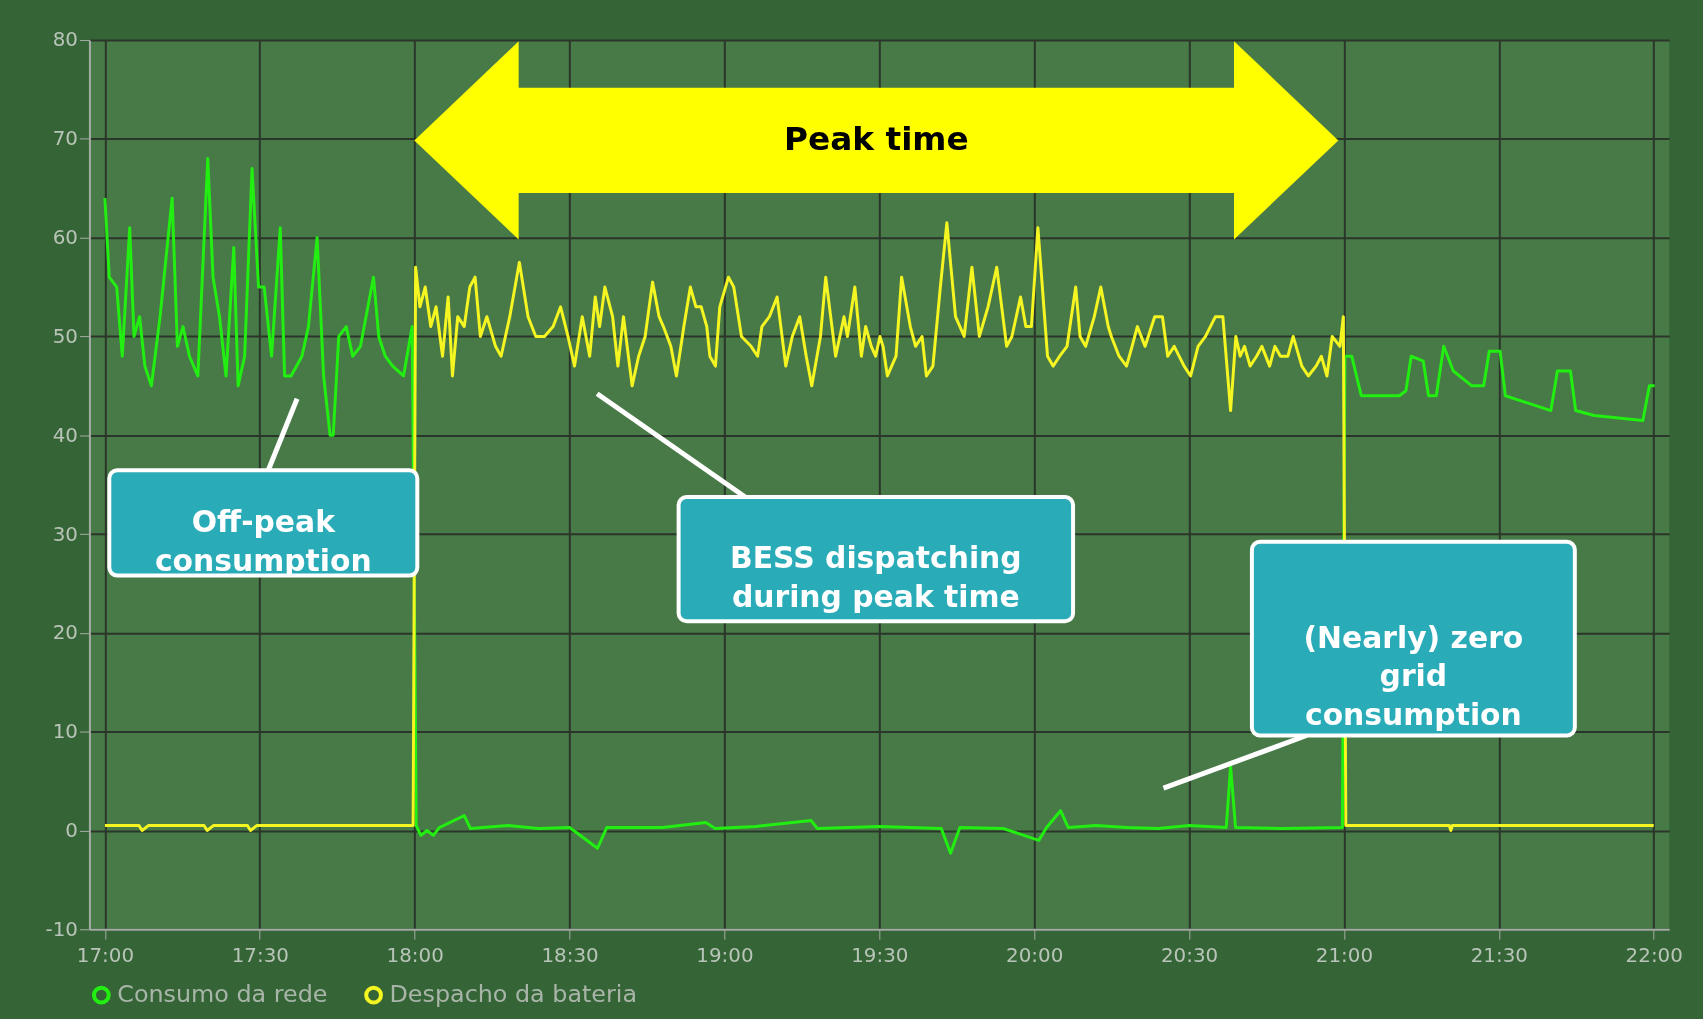 The width and height of the screenshot is (1703, 1035). I want to click on annotation: BESS dispatching during peak time, so click(876, 577).